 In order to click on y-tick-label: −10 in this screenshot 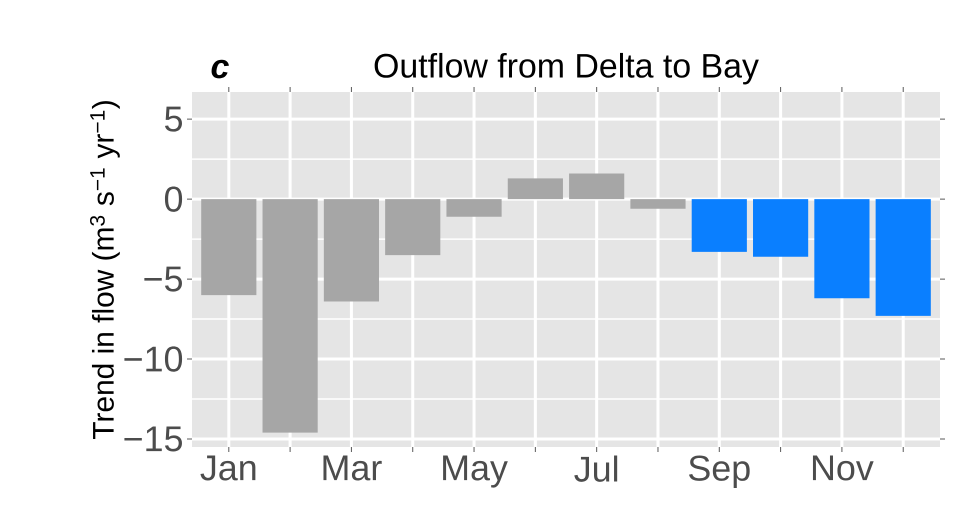, I will do `click(153, 359)`.